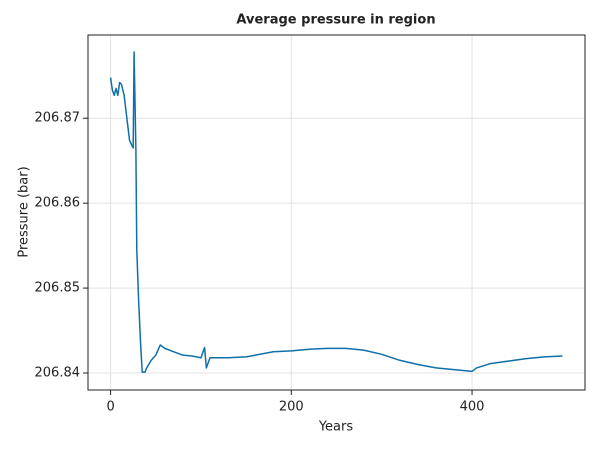 The height and width of the screenshot is (450, 600). Describe the element at coordinates (110, 407) in the screenshot. I see `x-tick-label: 0` at that location.